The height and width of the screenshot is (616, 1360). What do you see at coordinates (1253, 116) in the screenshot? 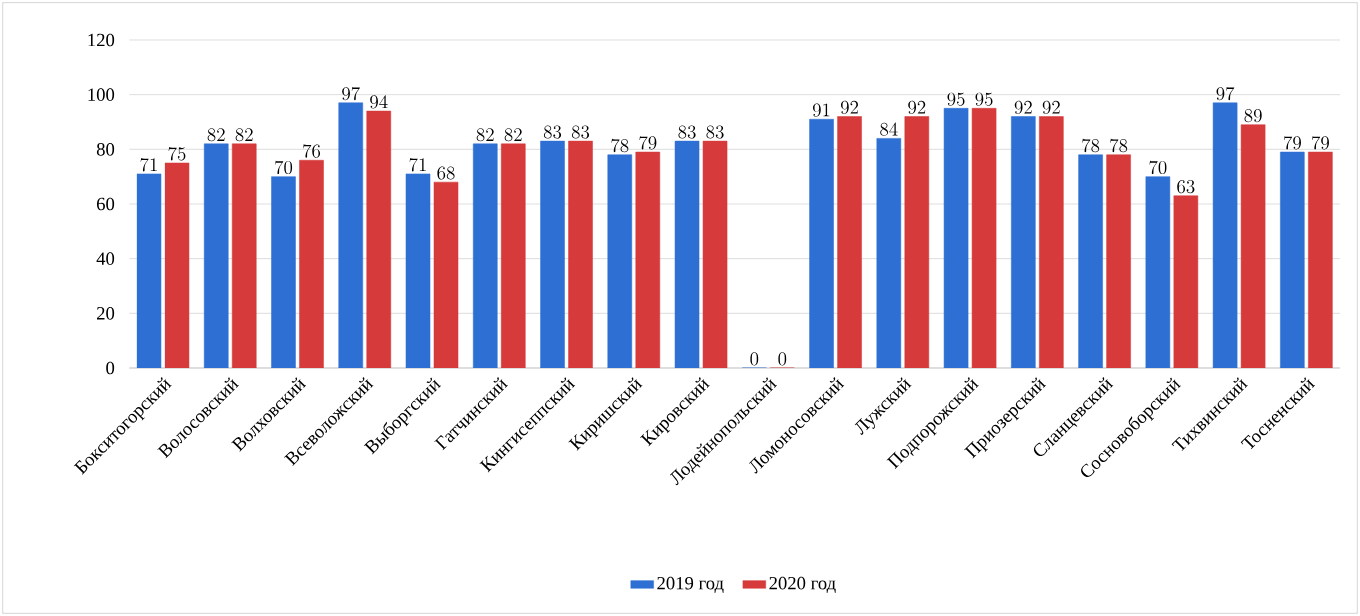
I see `data-label: 89` at bounding box center [1253, 116].